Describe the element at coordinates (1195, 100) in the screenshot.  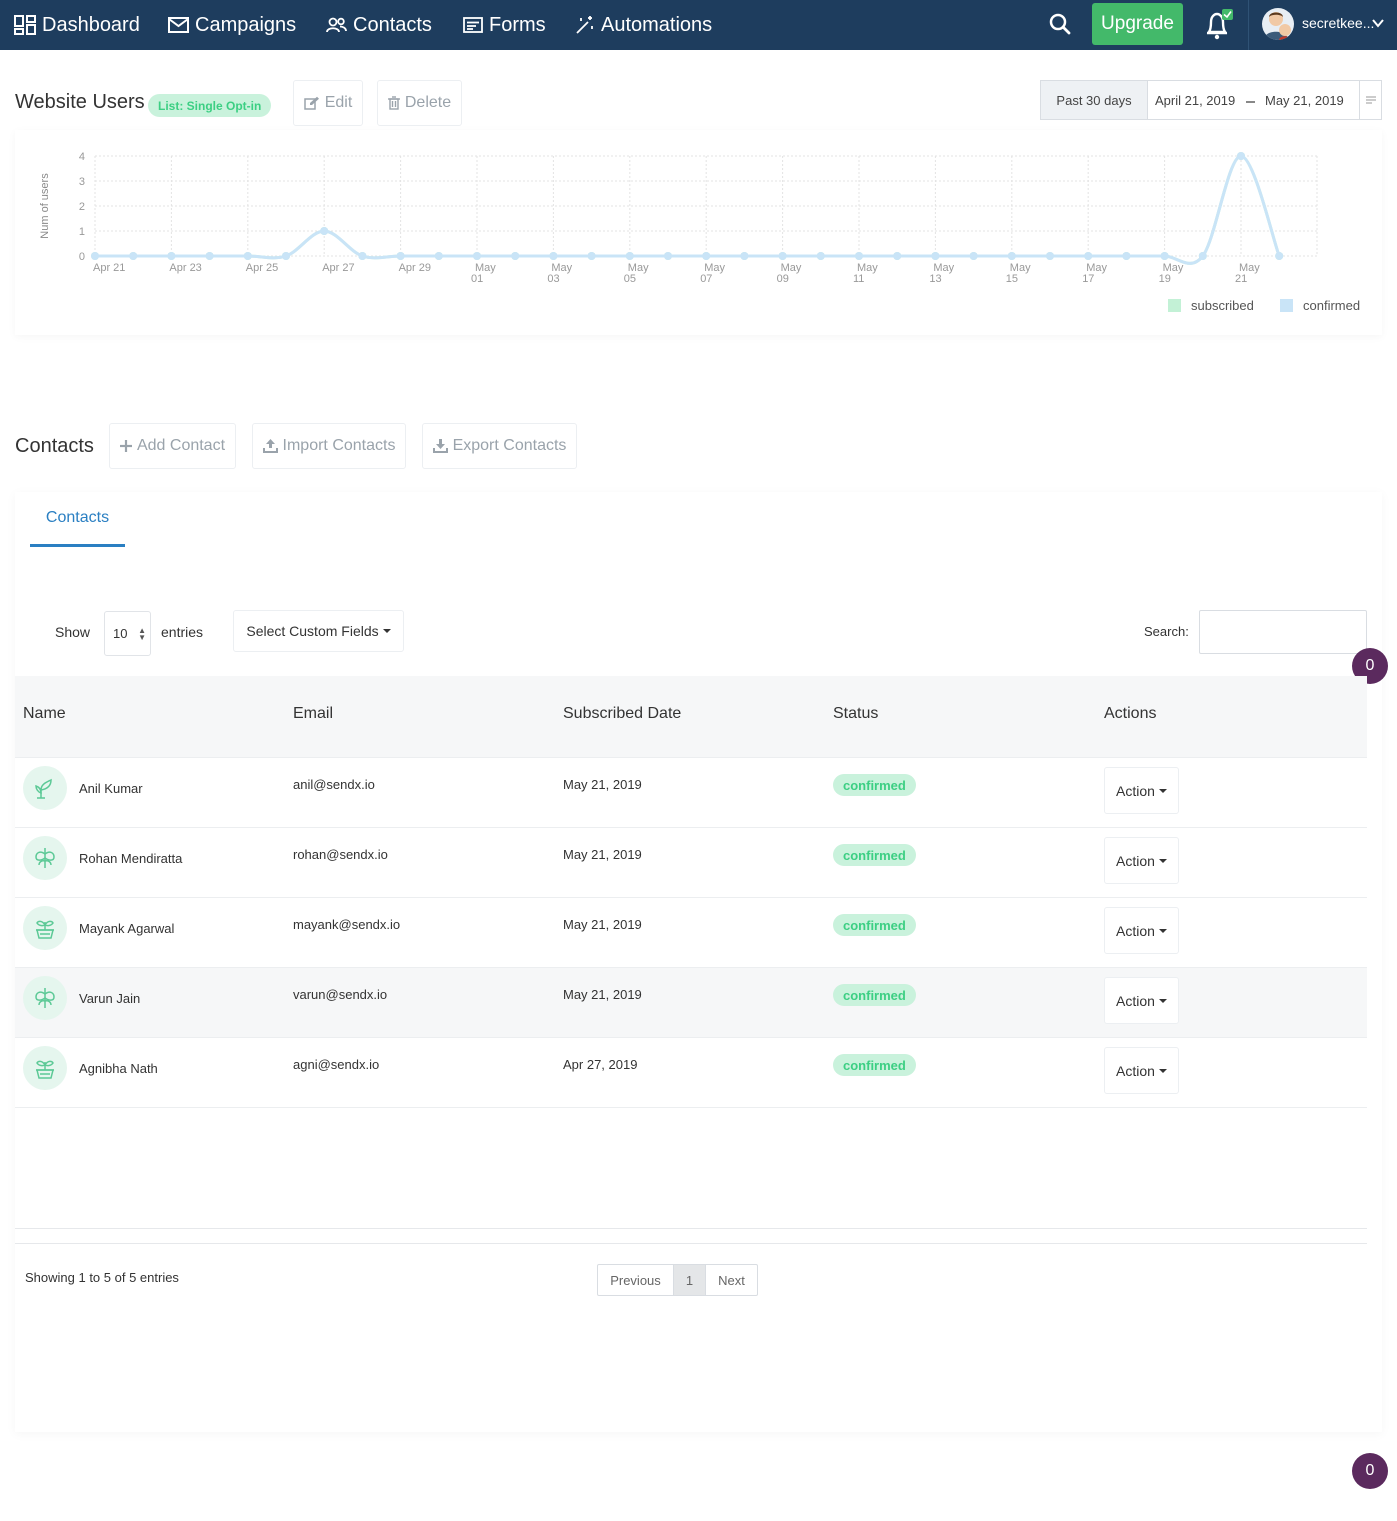
I see `date-start: April 21, 2019` at that location.